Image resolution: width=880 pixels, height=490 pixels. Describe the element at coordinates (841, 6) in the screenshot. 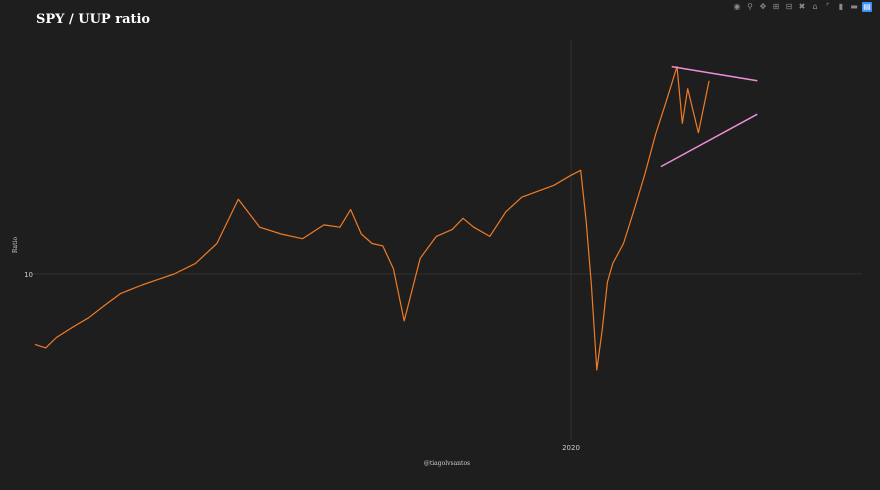

I see `hover-closest-icon: ▮` at that location.